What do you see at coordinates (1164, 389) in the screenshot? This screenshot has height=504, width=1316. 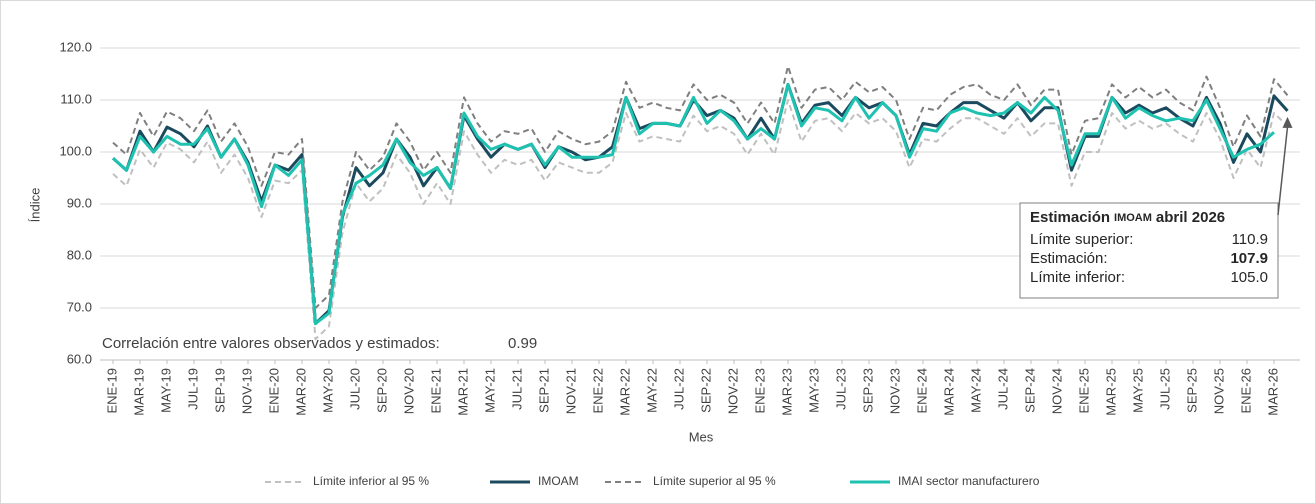 I see `x-tick-label: JUL-25` at bounding box center [1164, 389].